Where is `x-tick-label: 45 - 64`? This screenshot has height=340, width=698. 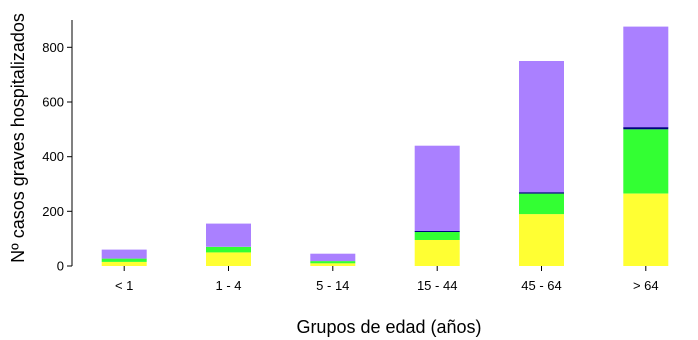
x-tick-label: 45 - 64 is located at coordinates (541, 285).